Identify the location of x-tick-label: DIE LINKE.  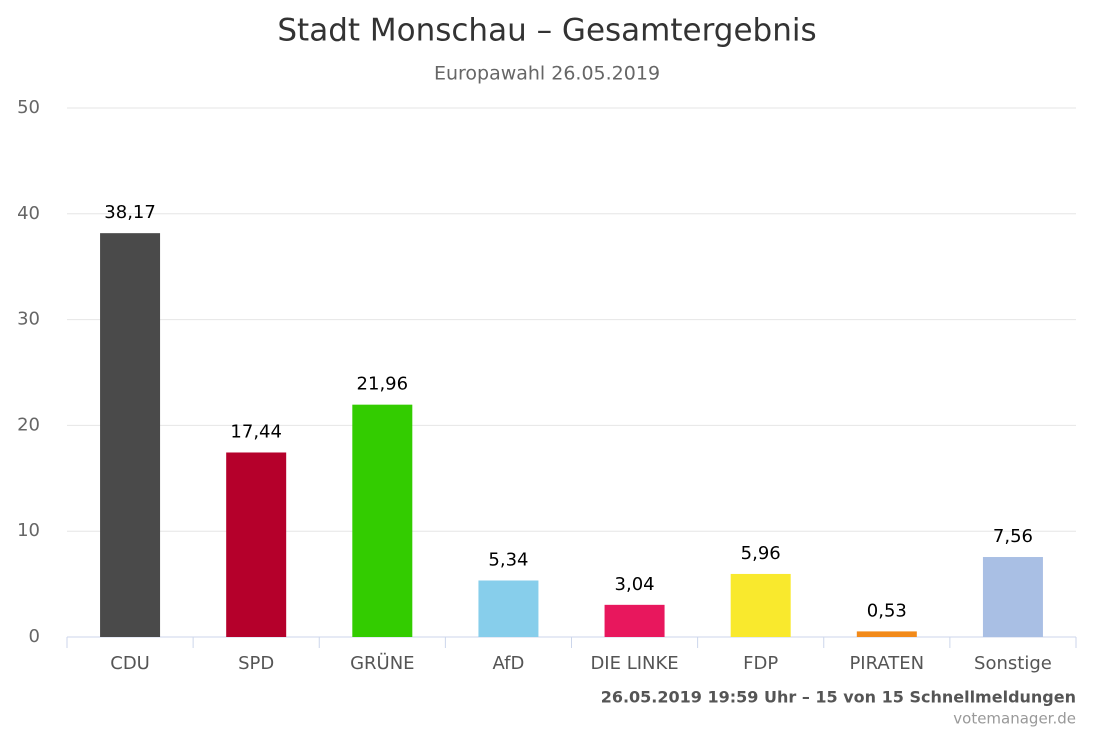
(634, 663).